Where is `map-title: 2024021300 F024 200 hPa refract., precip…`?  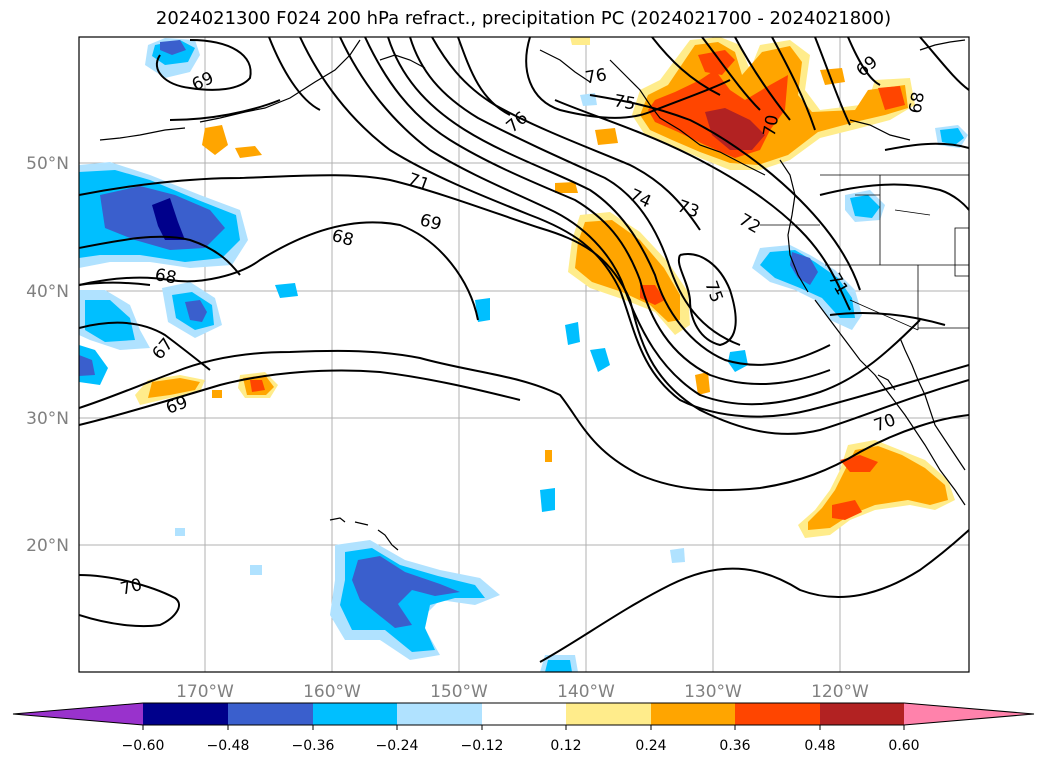 map-title: 2024021300 F024 200 hPa refract., precip… is located at coordinates (523, 18).